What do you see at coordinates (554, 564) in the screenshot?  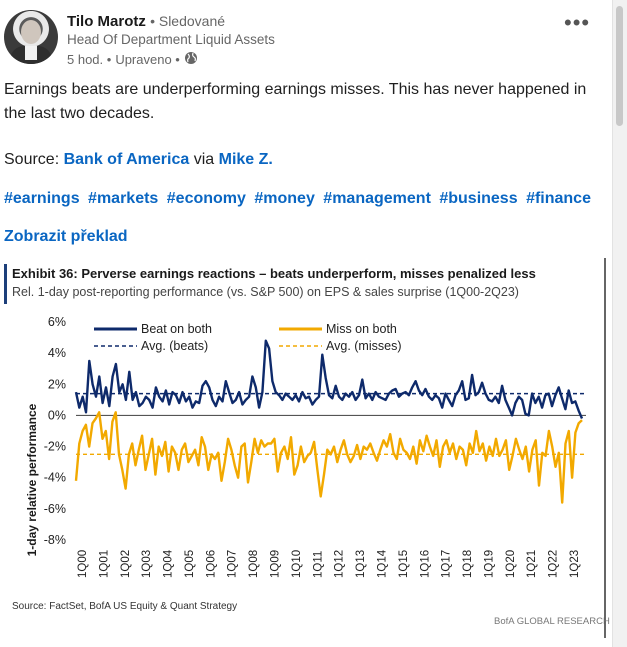 I see `x-tick-label: 1Q22` at bounding box center [554, 564].